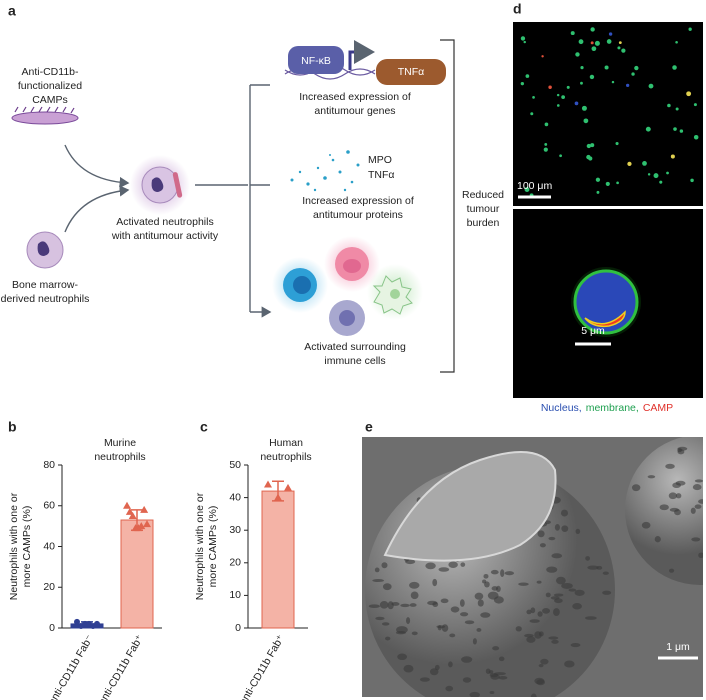 The image size is (706, 700). I want to click on y-tick-label: 40, so click(49, 546).